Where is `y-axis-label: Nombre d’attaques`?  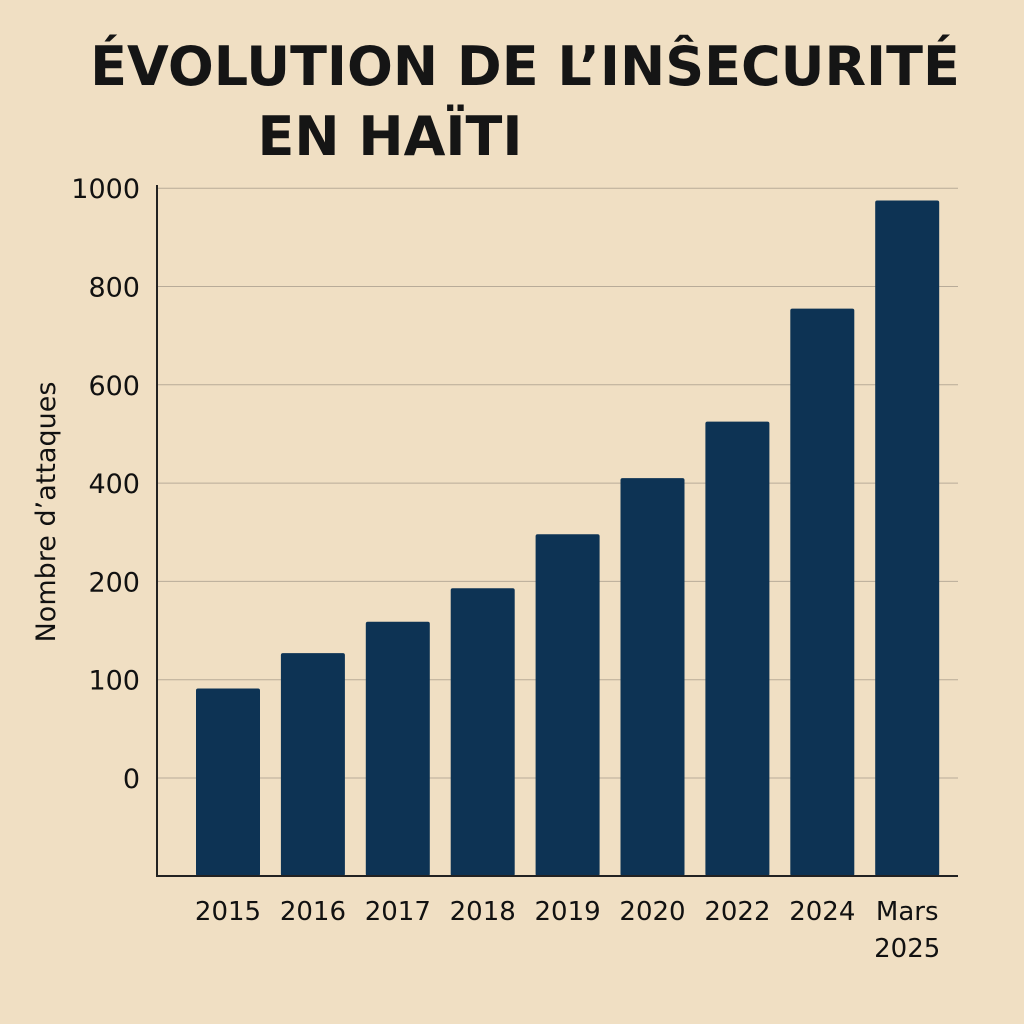
y-axis-label: Nombre d’attaques is located at coordinates (46, 512).